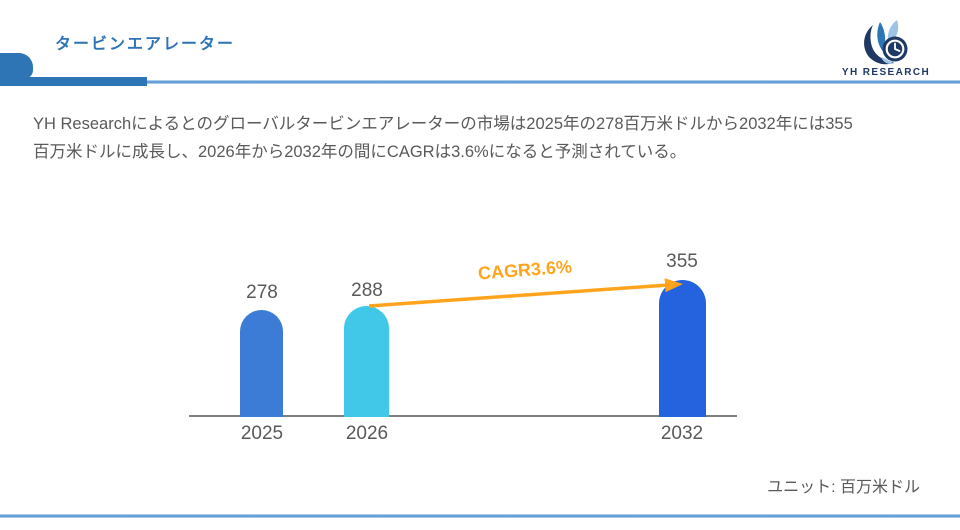 This screenshot has height=530, width=960. I want to click on cagr-growth-arrow, so click(525, 293).